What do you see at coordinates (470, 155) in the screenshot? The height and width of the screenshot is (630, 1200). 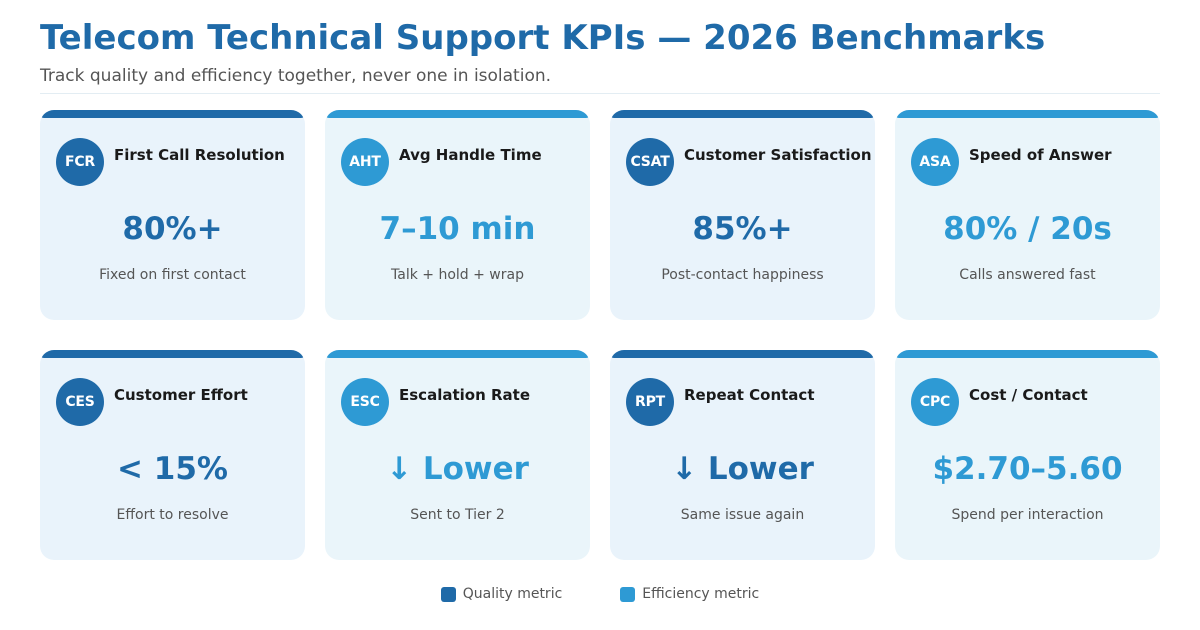 I see `kpi-title: Avg Handle Time` at bounding box center [470, 155].